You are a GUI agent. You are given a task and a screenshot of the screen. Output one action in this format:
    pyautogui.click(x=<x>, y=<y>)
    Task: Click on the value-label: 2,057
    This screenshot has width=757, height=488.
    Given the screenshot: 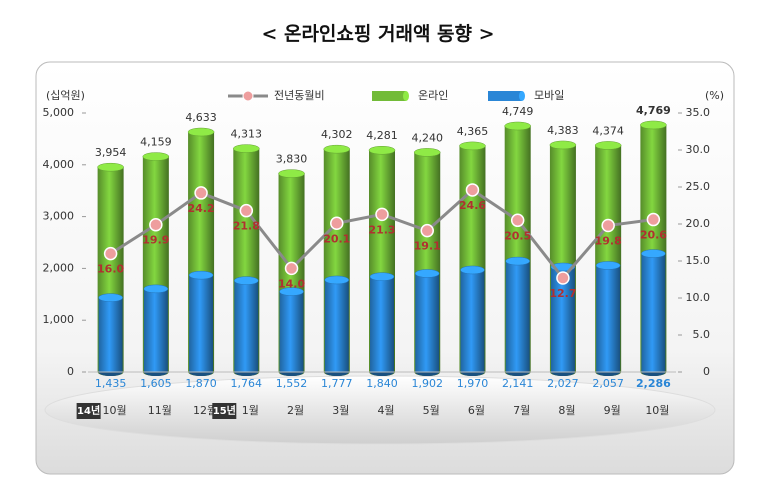 What is the action you would take?
    pyautogui.click(x=608, y=383)
    